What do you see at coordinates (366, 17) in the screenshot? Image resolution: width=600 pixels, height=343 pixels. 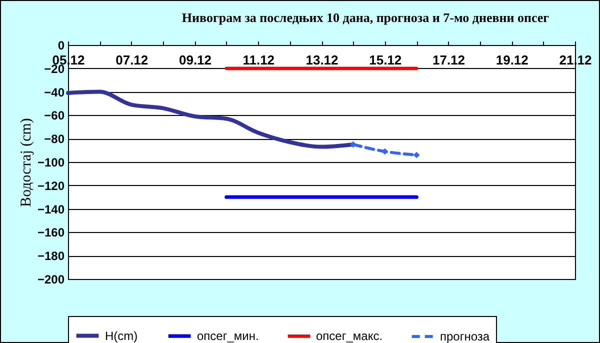 I see `chart-title: Нивограм за последњих 10 дана, прогноза и 7-мо дневни опсег` at bounding box center [366, 17].